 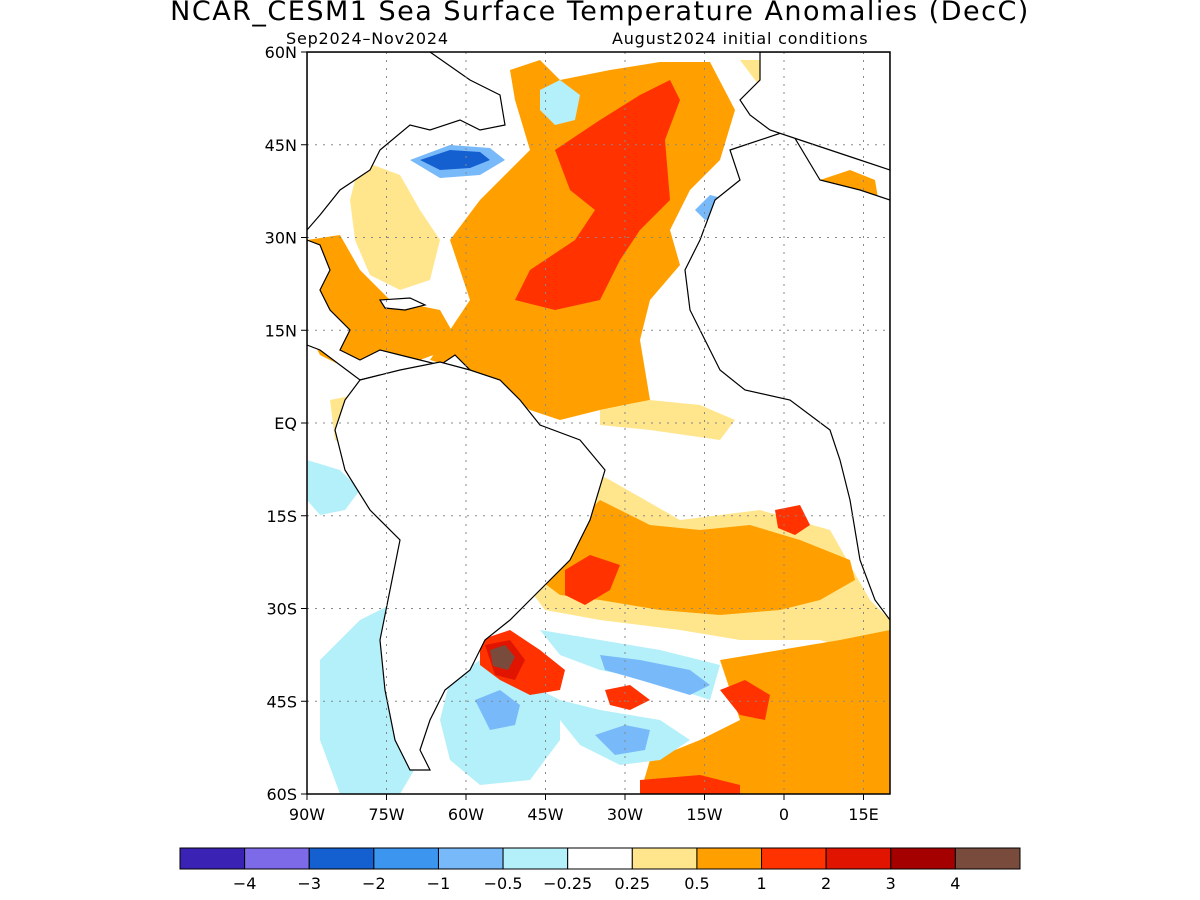 What do you see at coordinates (281, 330) in the screenshot?
I see `lat-tick-label: 15N` at bounding box center [281, 330].